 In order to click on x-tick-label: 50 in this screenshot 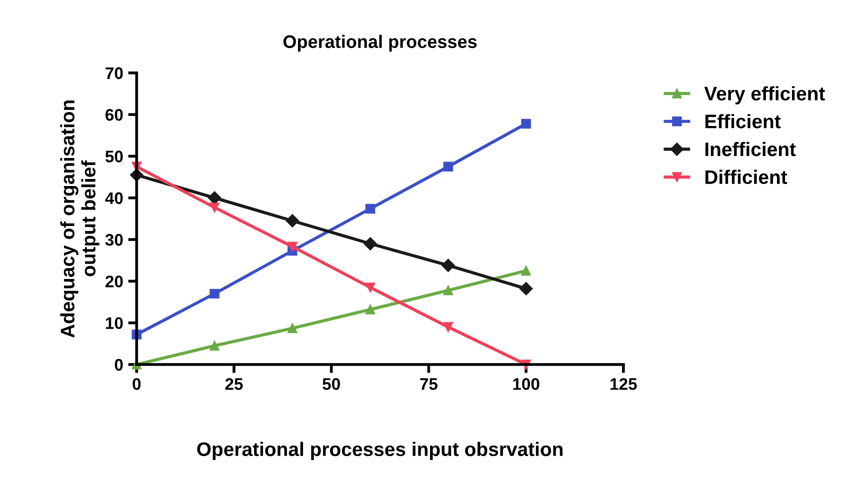, I will do `click(331, 384)`.